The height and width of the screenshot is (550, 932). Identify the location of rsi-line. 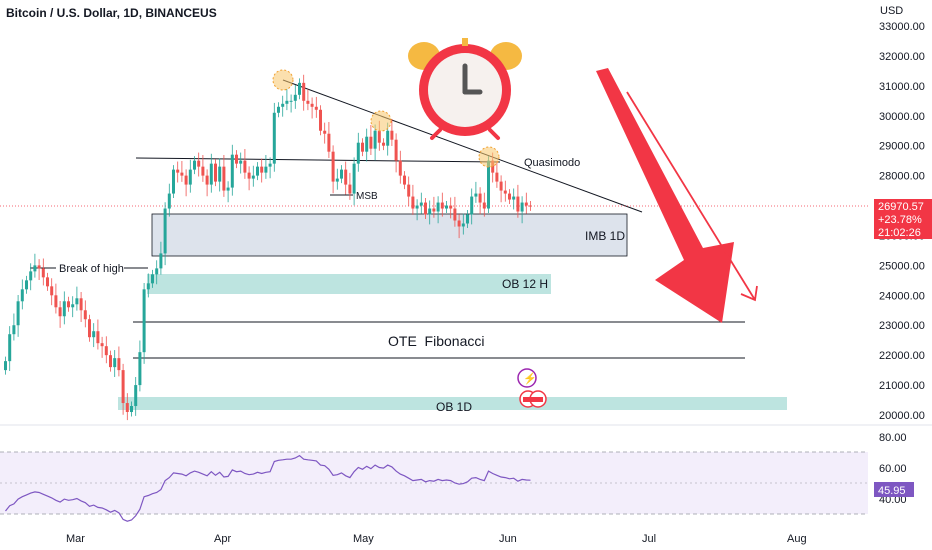
(268, 488).